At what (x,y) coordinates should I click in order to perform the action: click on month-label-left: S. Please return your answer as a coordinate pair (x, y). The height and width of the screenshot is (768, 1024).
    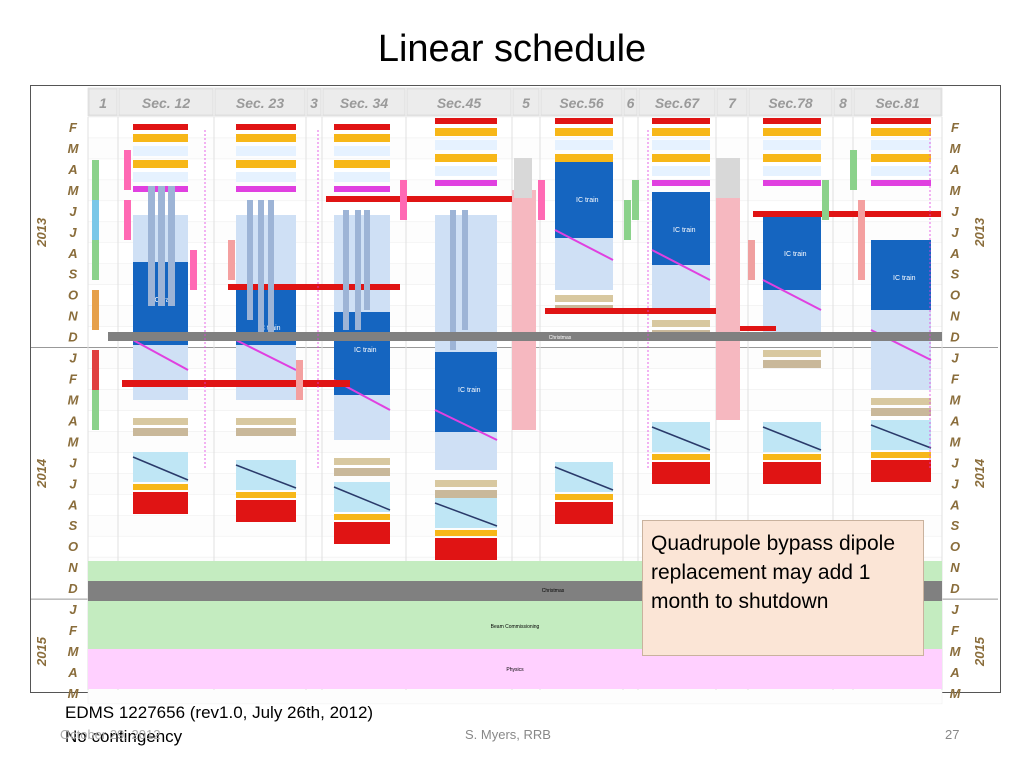
    Looking at the image, I should click on (73, 525).